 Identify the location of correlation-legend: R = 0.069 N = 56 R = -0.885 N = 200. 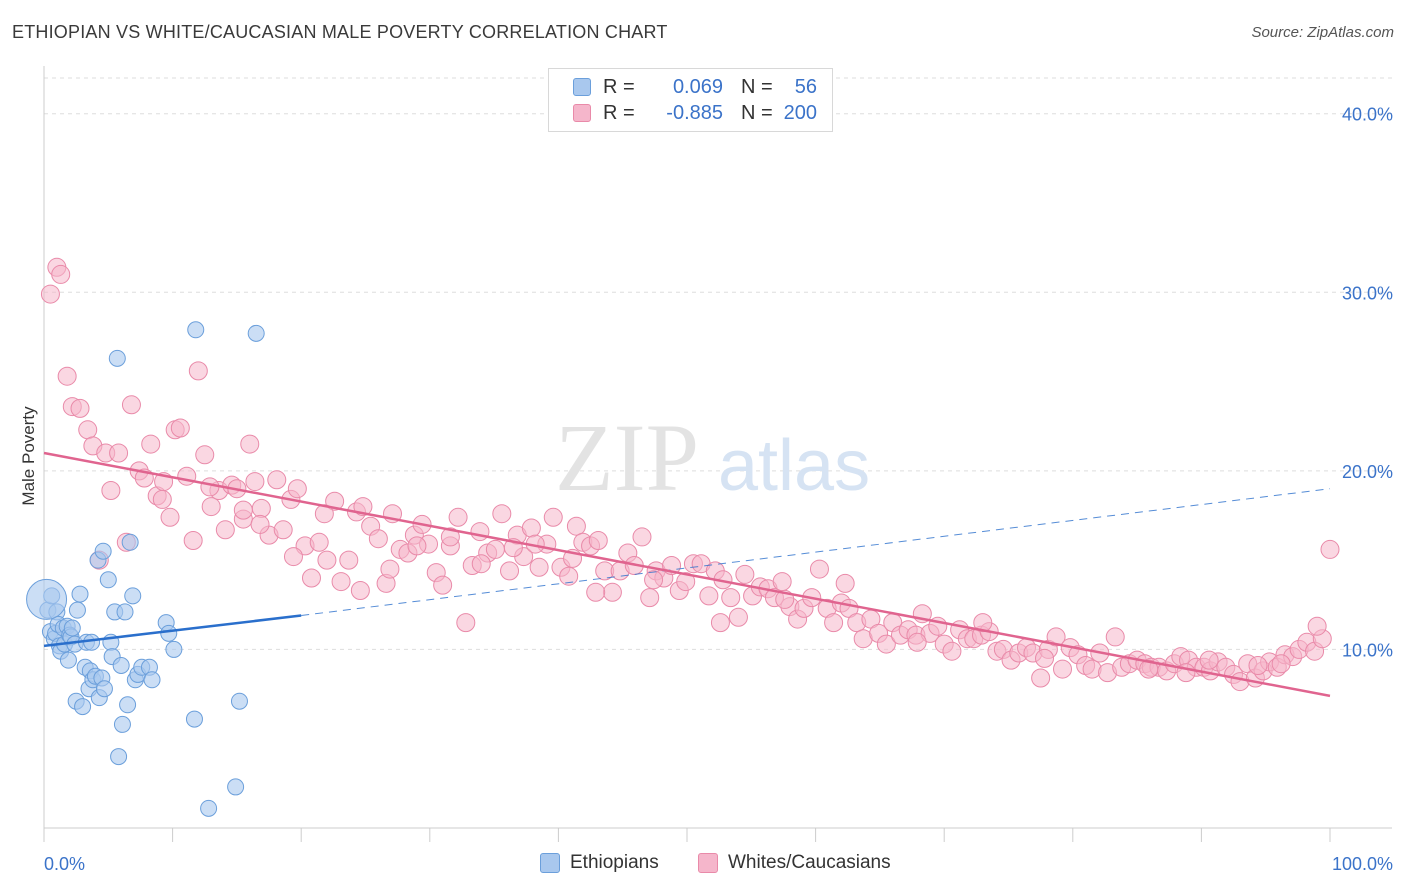
(690, 100).